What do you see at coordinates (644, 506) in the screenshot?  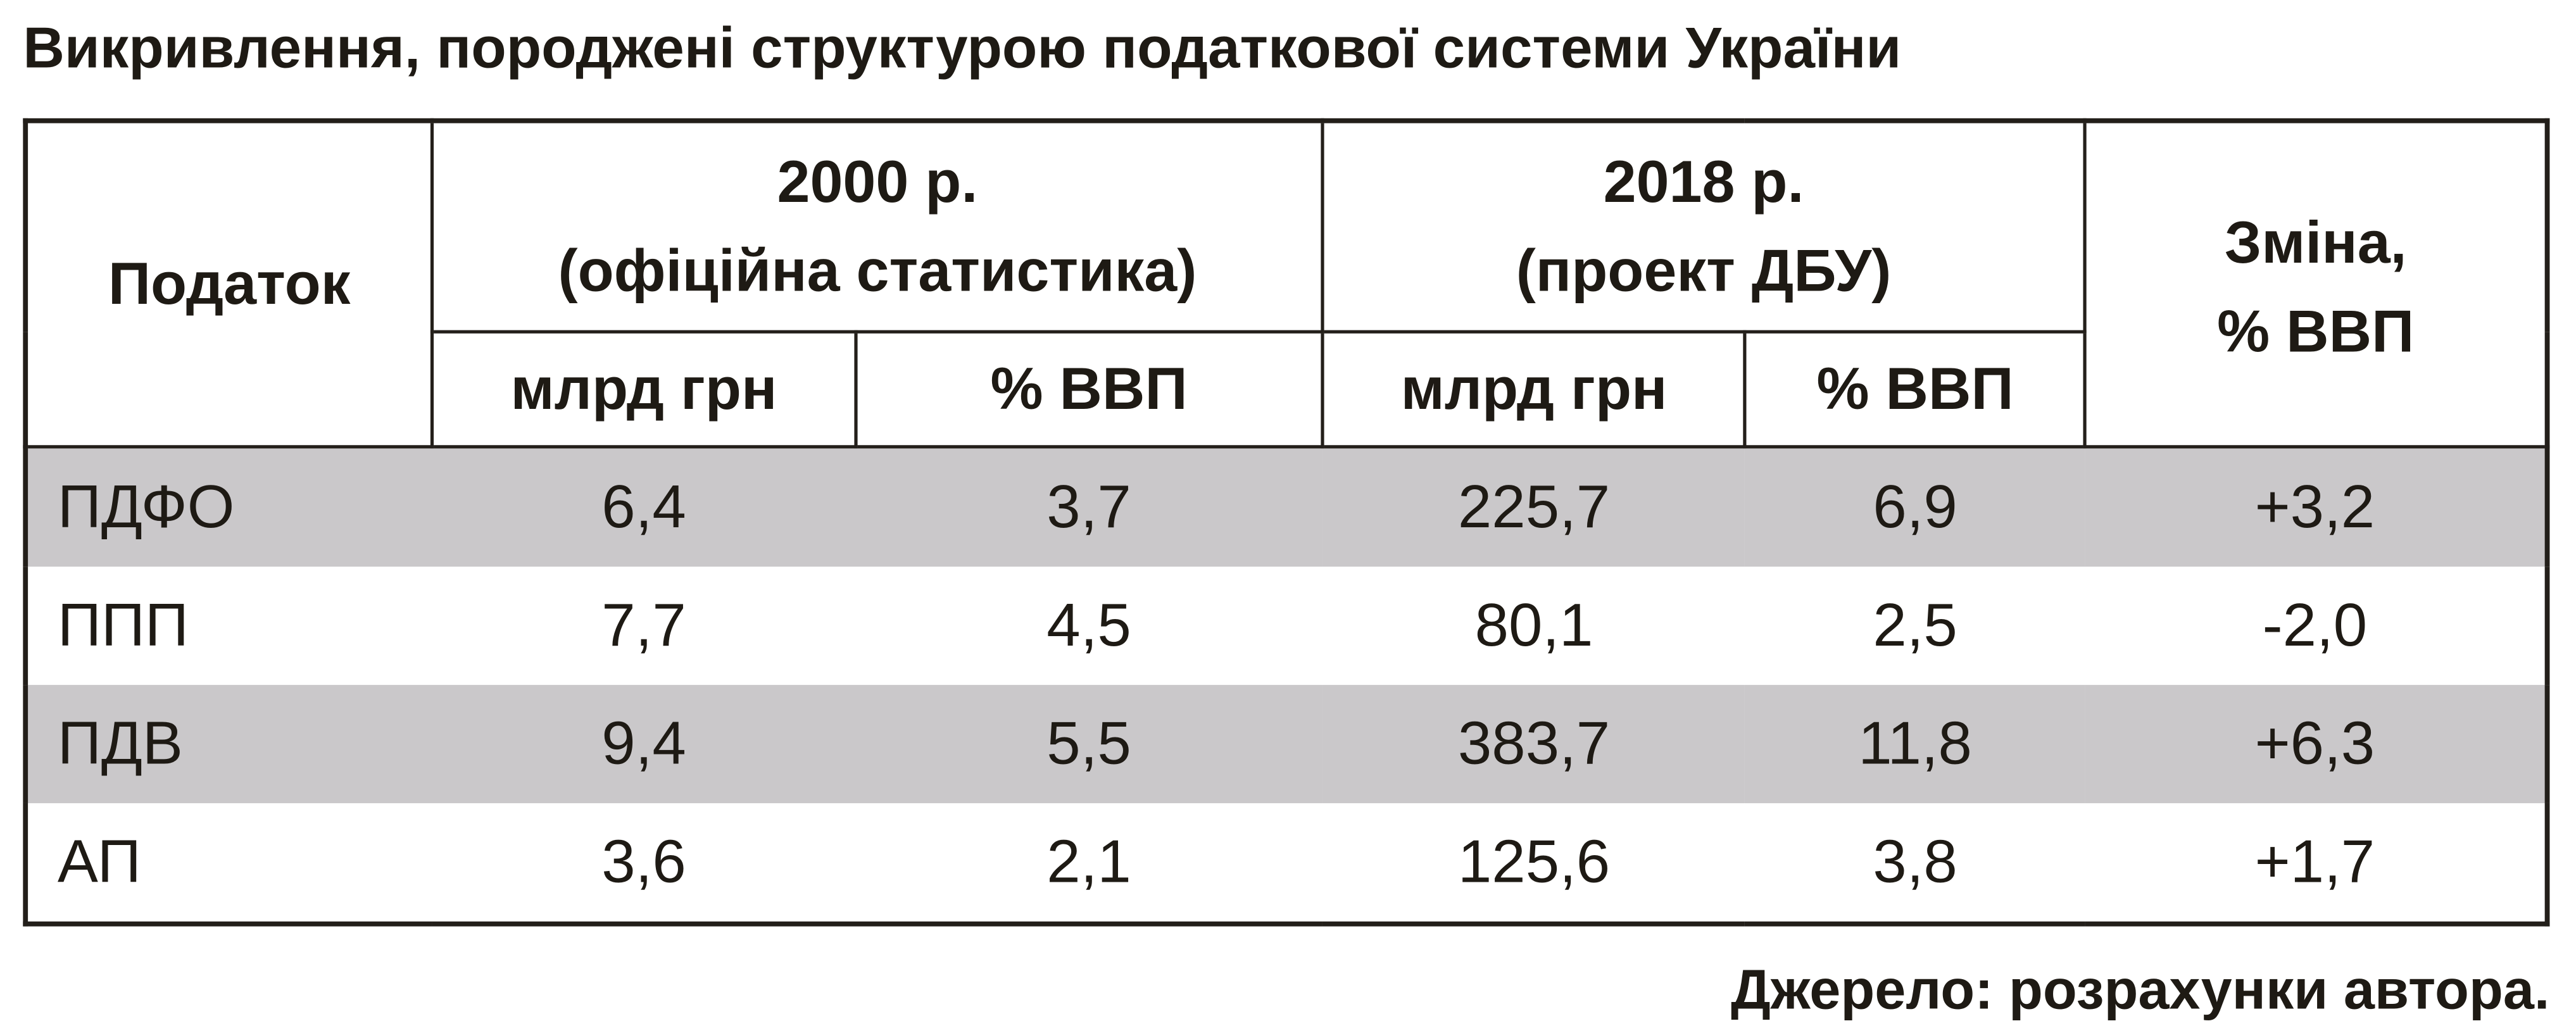 I see `cell-value: 6,4` at bounding box center [644, 506].